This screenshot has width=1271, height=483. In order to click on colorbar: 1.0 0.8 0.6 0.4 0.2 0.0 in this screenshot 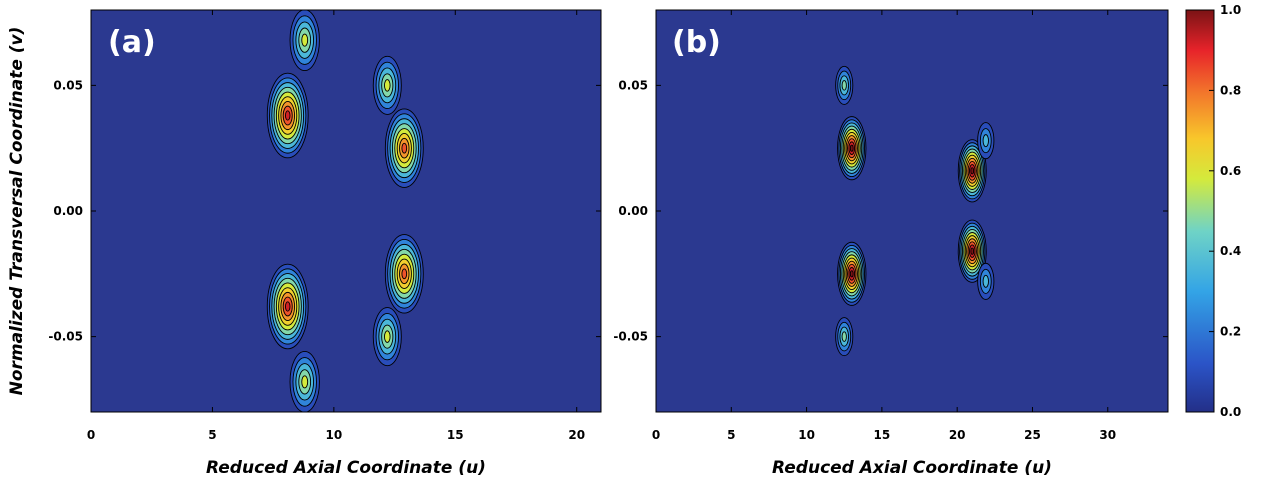, I will do `click(1213, 211)`.